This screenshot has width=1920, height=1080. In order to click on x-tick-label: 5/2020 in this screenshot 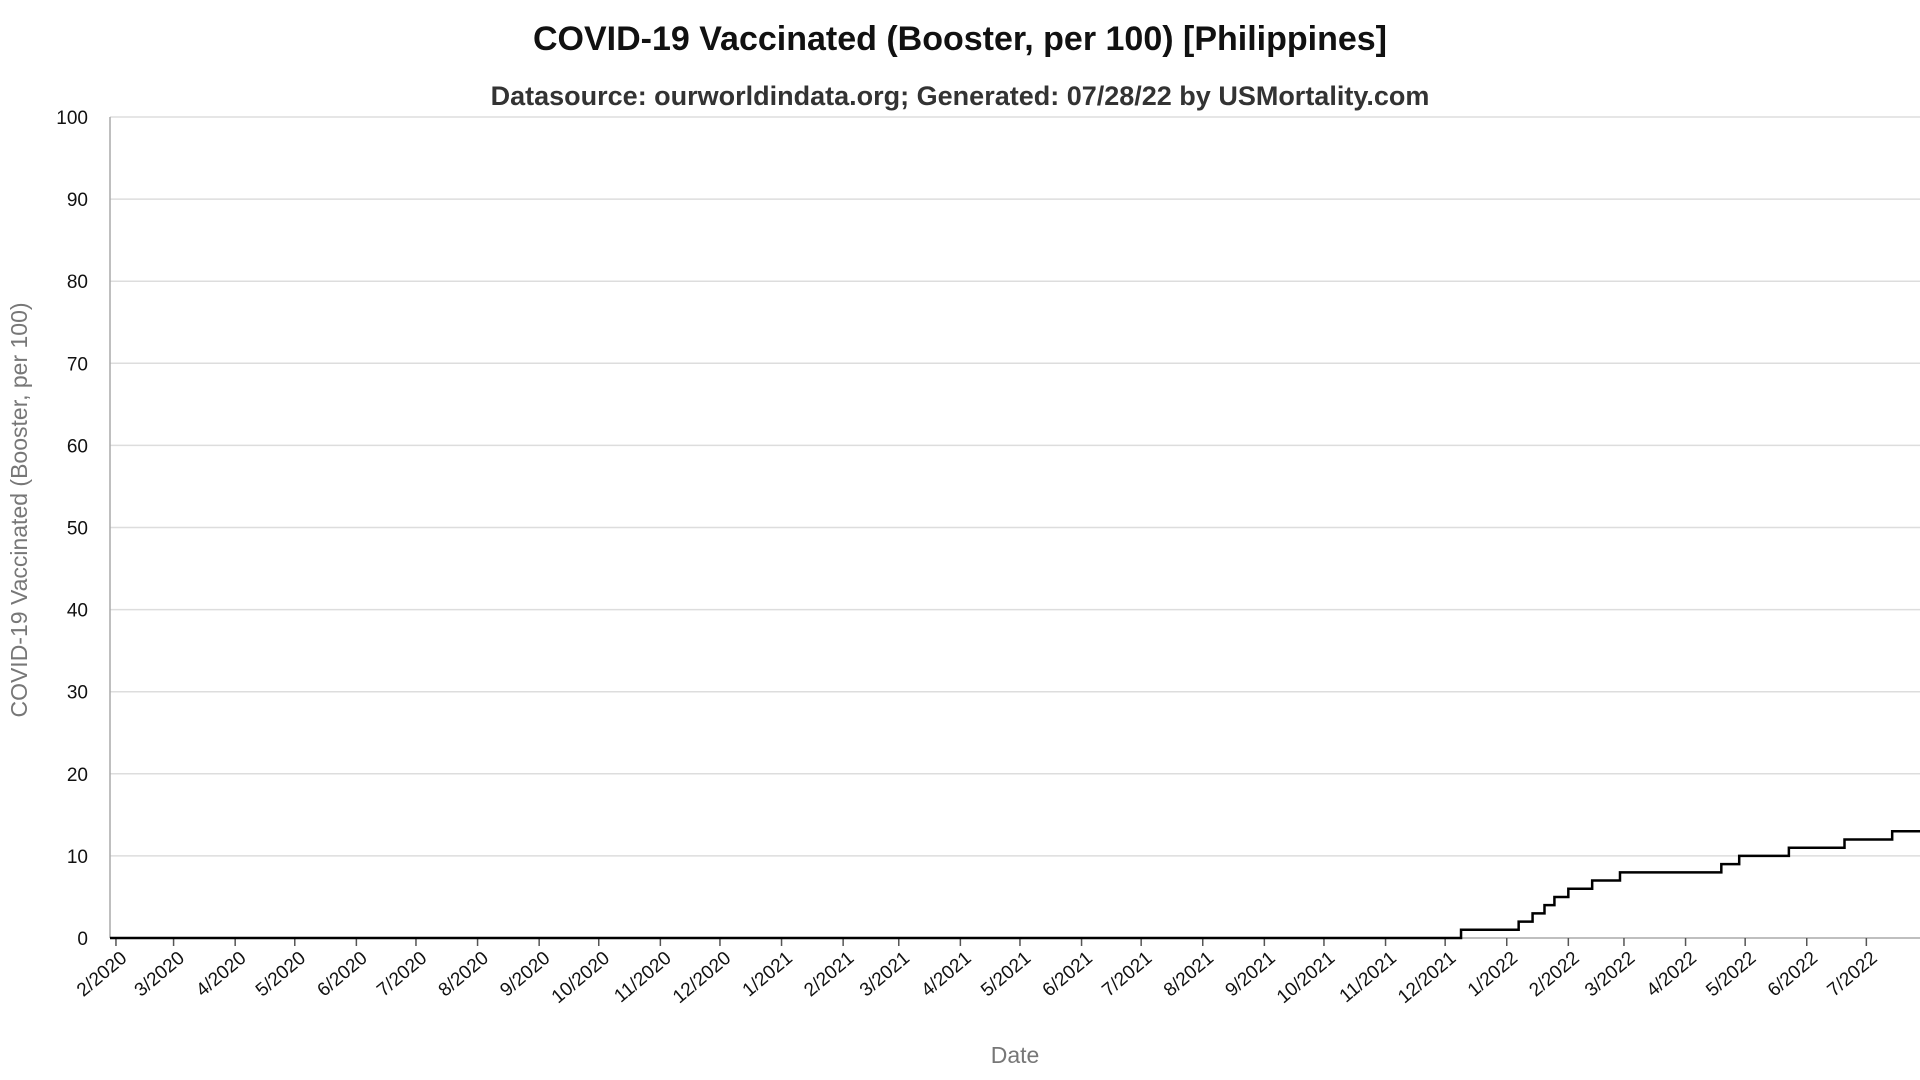, I will do `click(281, 974)`.